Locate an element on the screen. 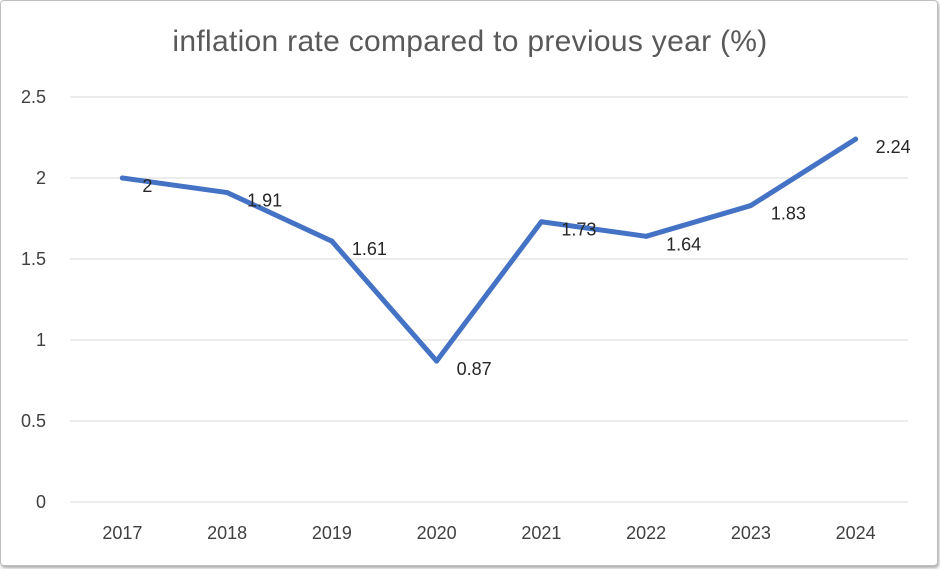  y-tick-label: 1 is located at coordinates (41, 340).